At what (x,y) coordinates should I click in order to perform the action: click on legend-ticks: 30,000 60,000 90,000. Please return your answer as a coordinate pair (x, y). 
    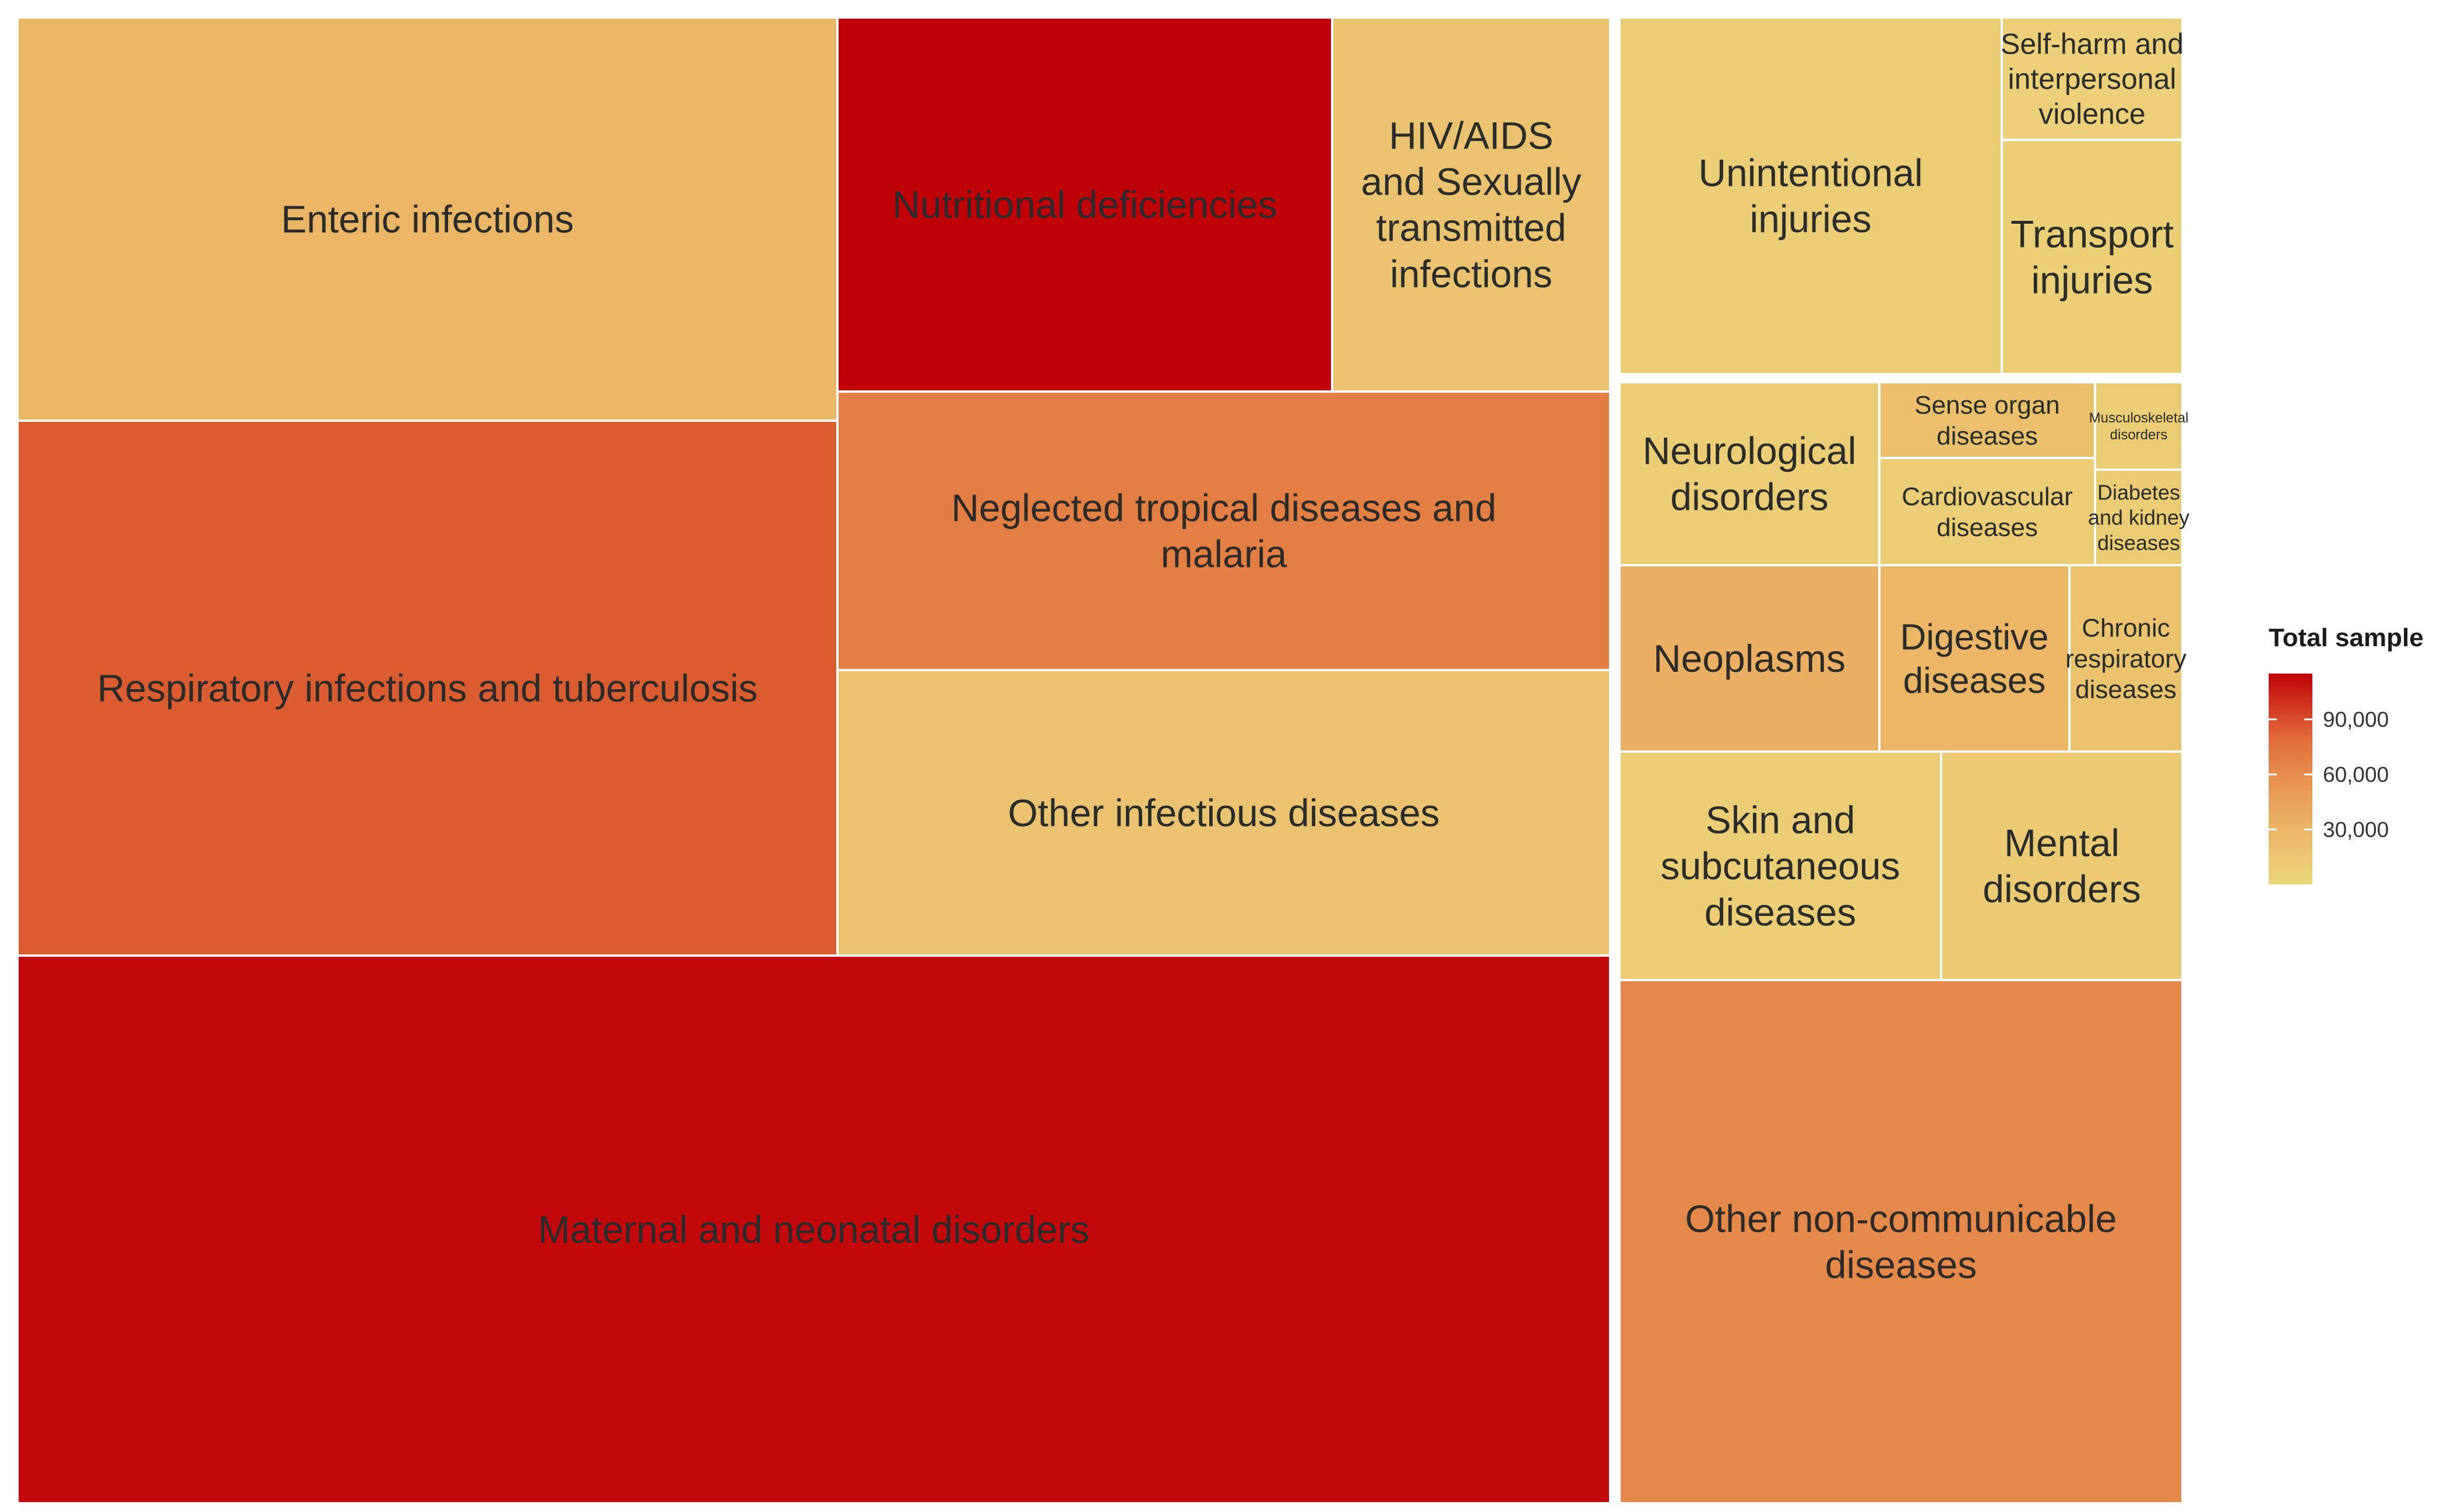
    Looking at the image, I should click on (2329, 775).